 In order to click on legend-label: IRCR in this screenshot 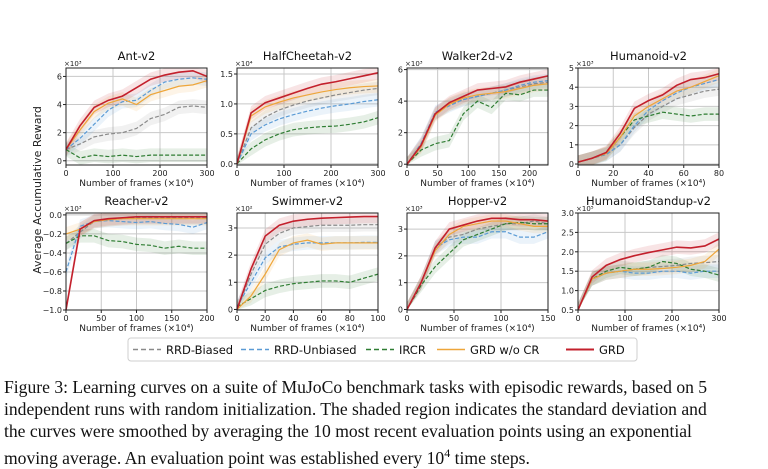, I will do `click(412, 350)`.